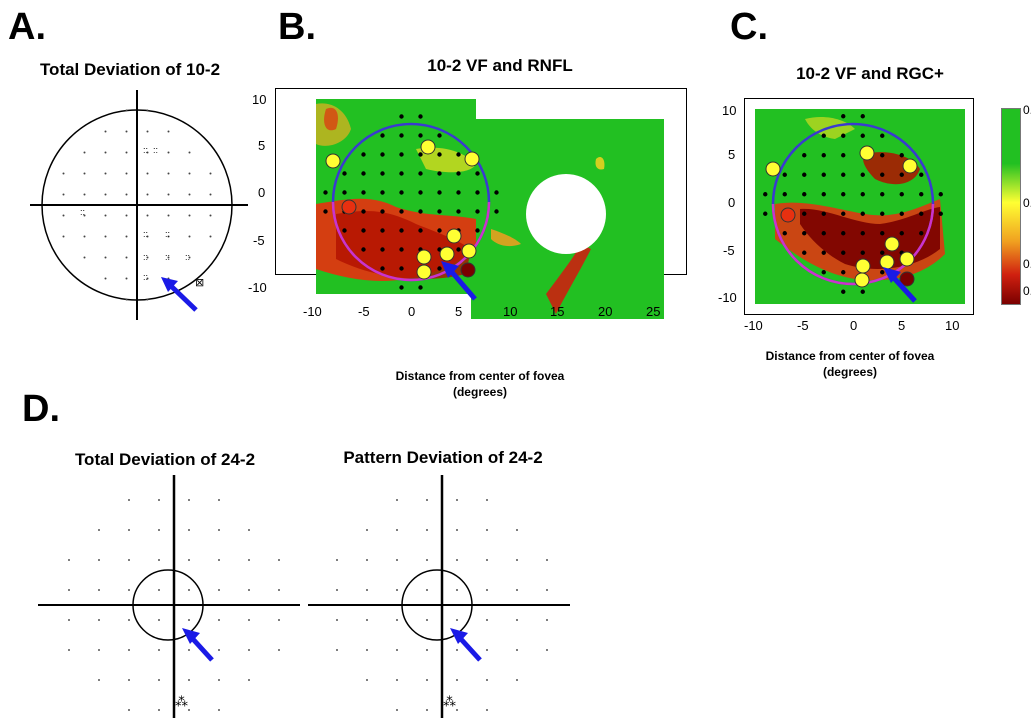  I want to click on panel-d-left-title: Total Deviation of 24-2, so click(165, 459).